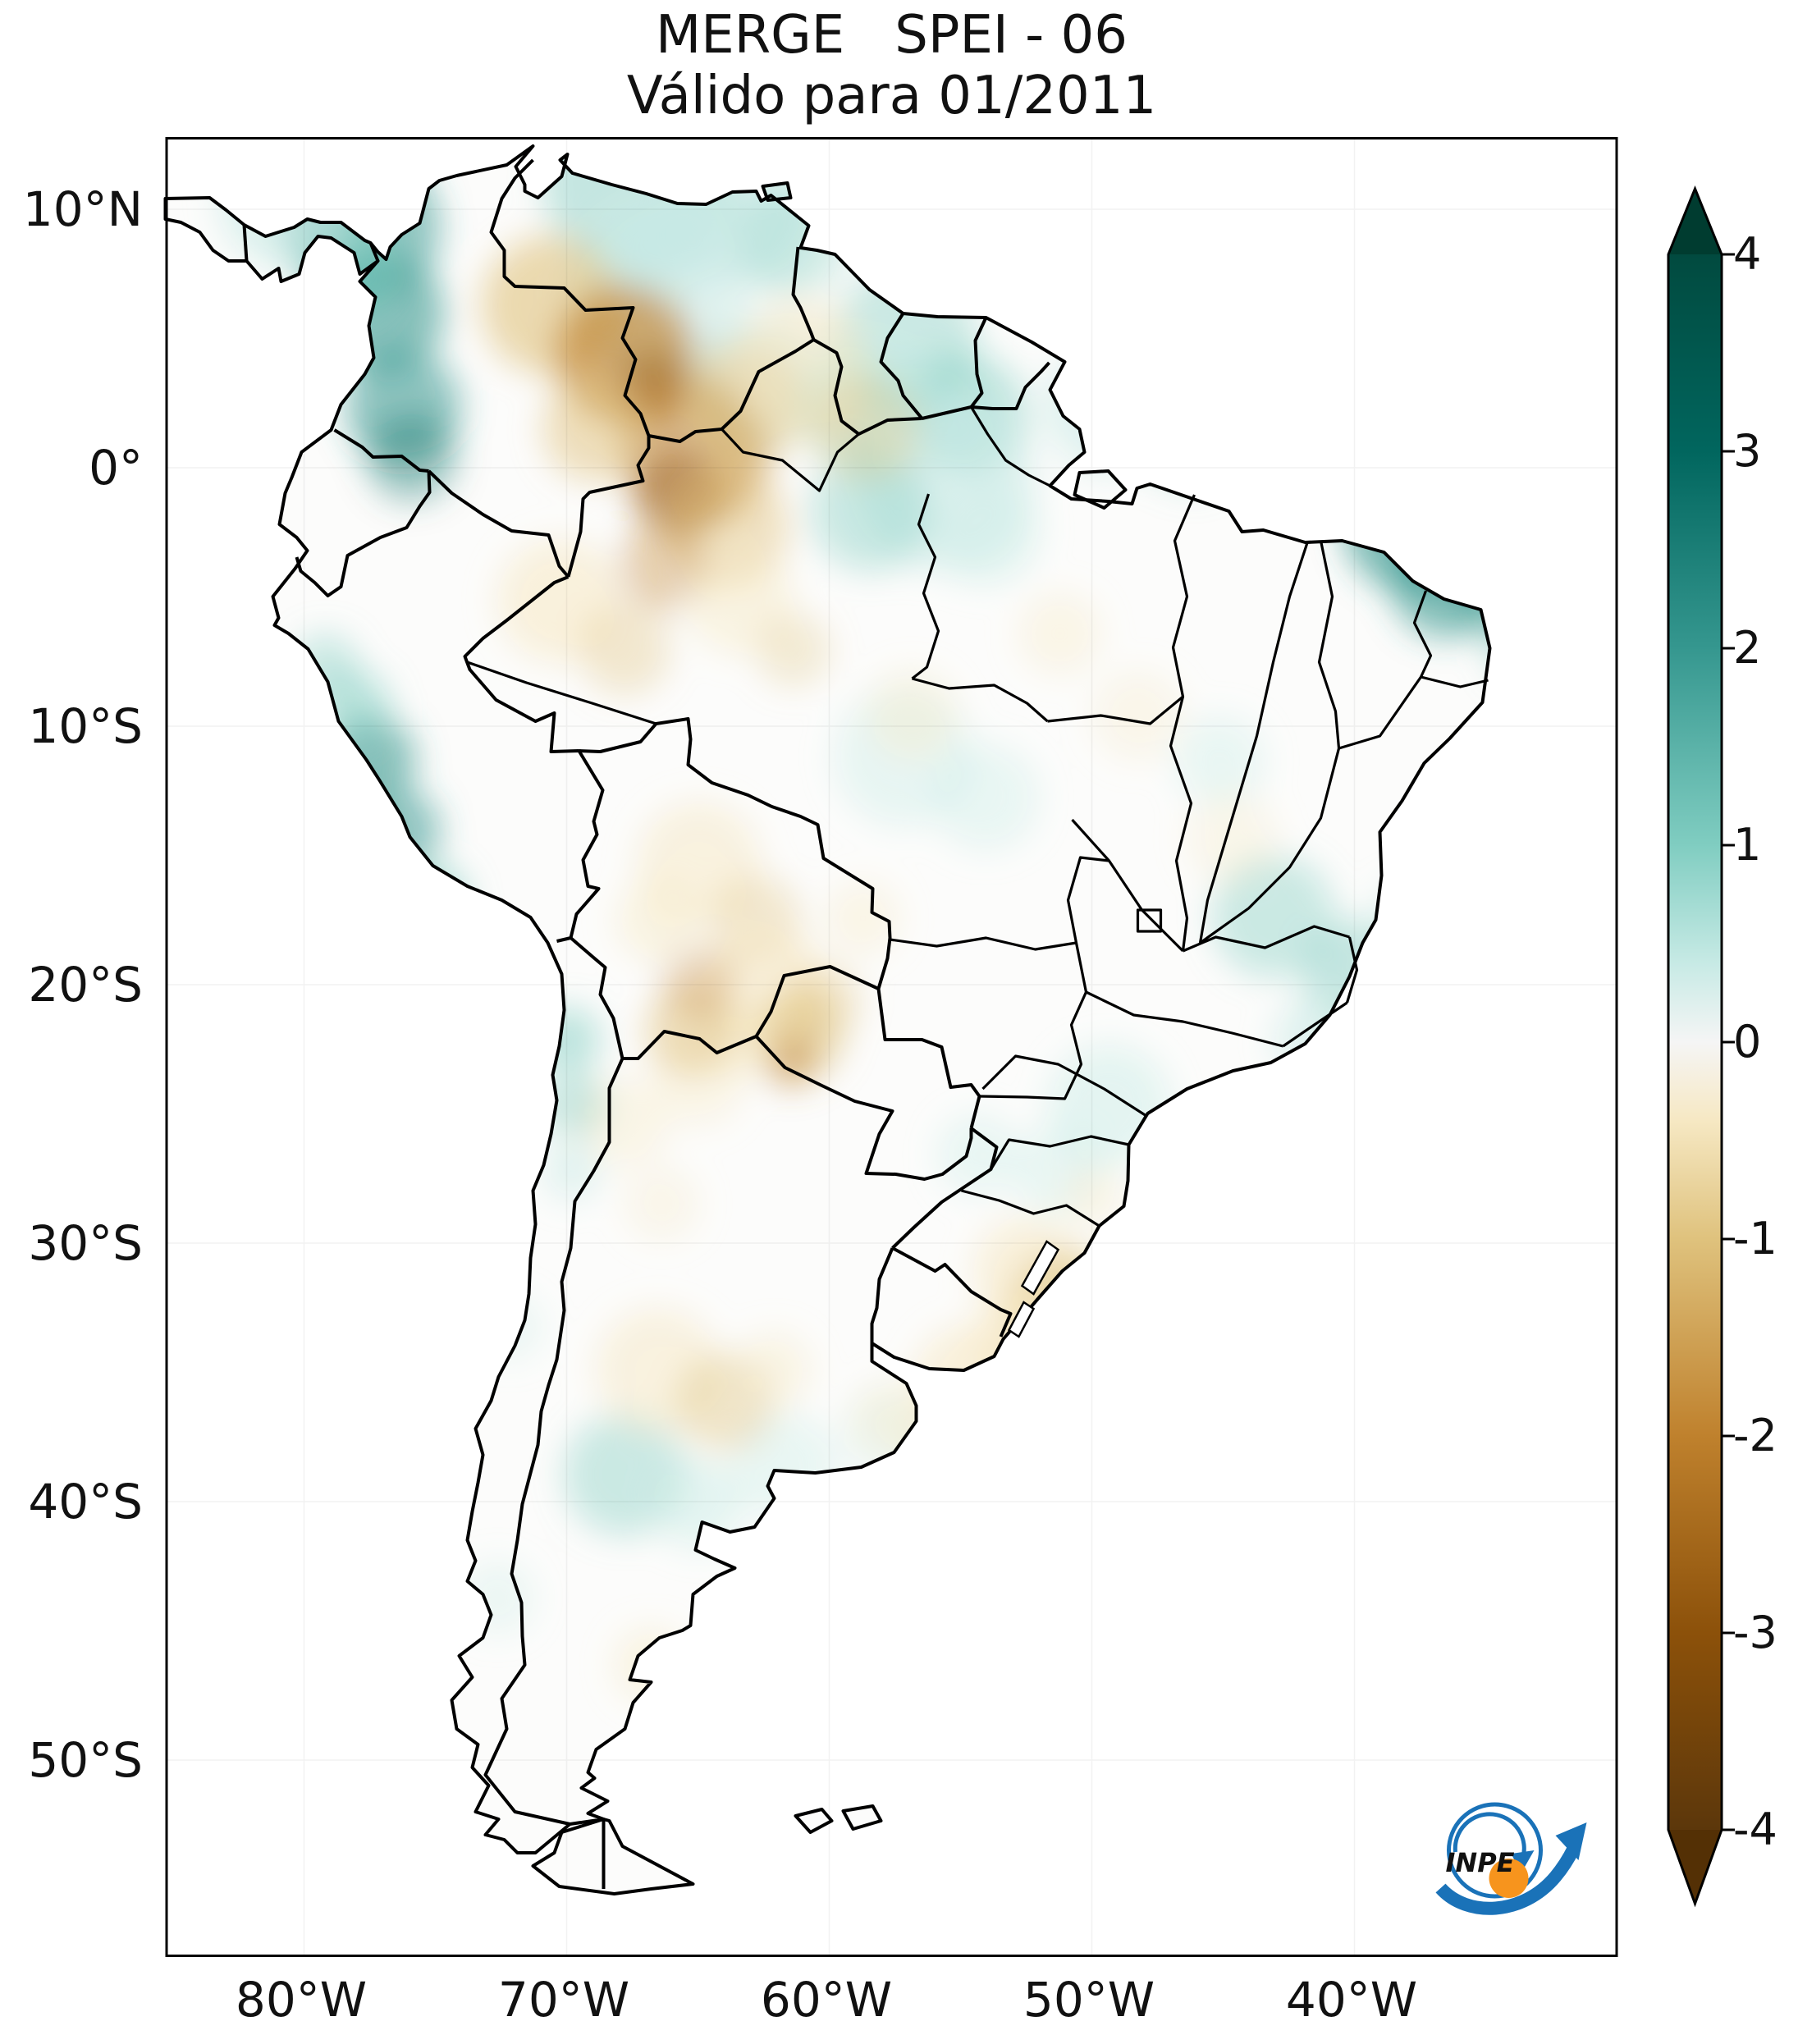  What do you see at coordinates (1523, 1861) in the screenshot?
I see `inpe-swirl-arrowhead-icon` at bounding box center [1523, 1861].